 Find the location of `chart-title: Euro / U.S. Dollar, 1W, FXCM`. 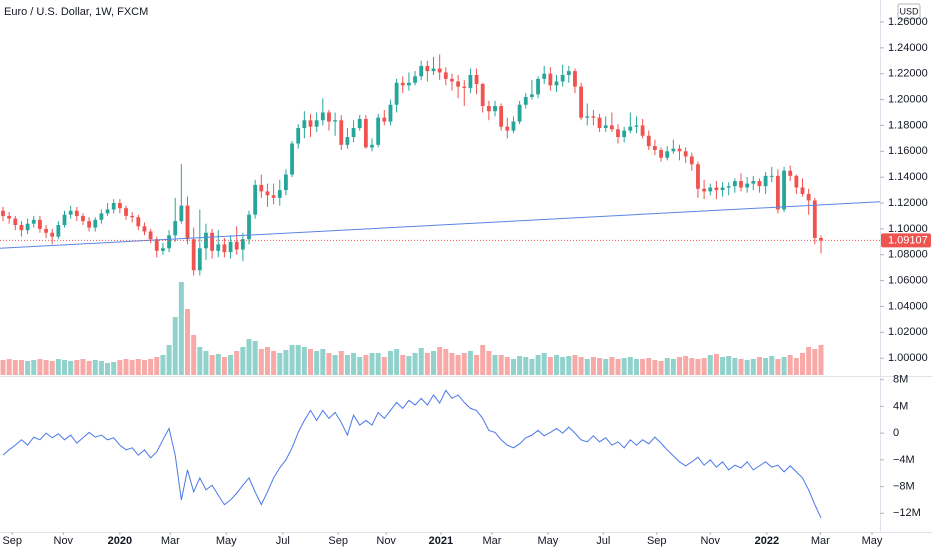

chart-title: Euro / U.S. Dollar, 1W, FXCM is located at coordinates (76, 12).